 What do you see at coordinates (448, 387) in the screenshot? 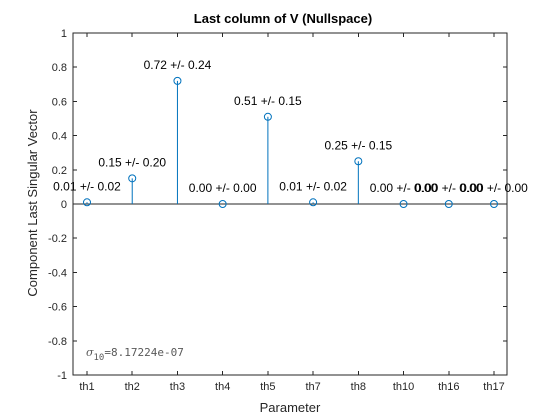
I see `x-tick-label: th16` at bounding box center [448, 387].